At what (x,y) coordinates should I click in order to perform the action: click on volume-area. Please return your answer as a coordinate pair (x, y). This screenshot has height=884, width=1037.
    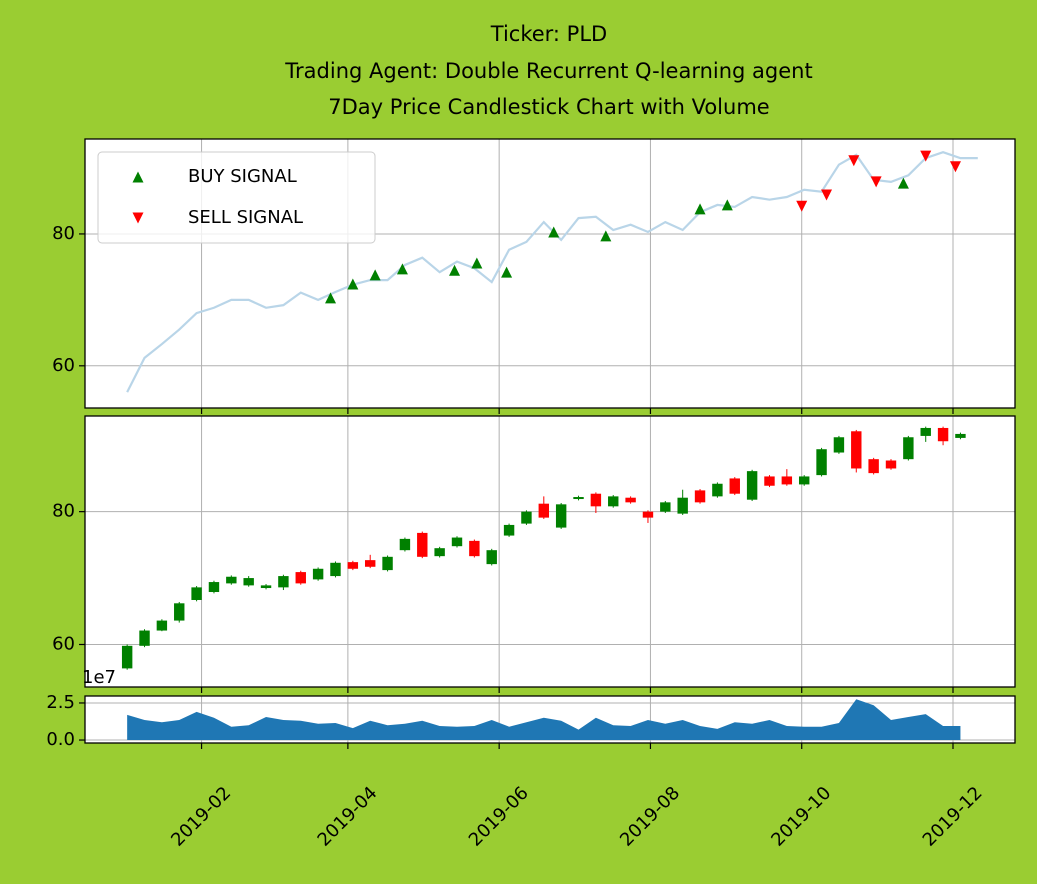
    Looking at the image, I should click on (544, 720).